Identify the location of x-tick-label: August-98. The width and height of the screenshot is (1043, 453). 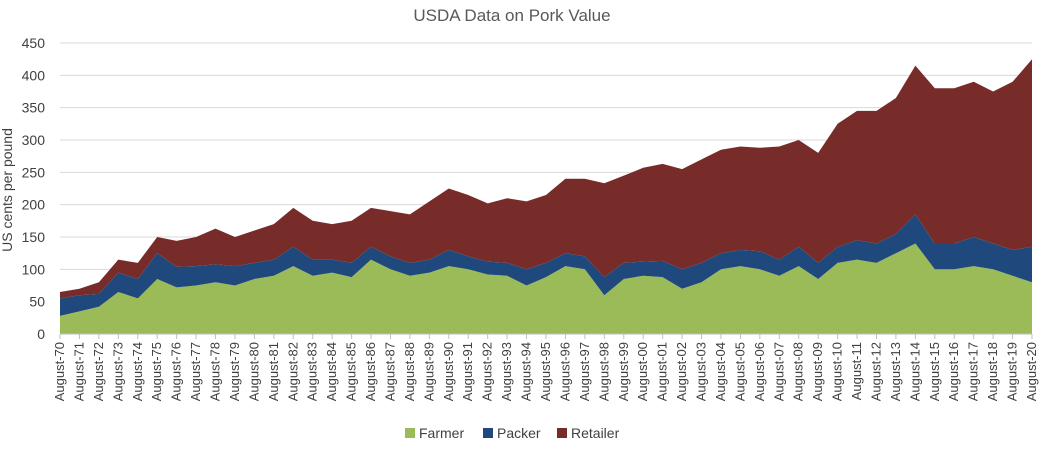
(603, 371).